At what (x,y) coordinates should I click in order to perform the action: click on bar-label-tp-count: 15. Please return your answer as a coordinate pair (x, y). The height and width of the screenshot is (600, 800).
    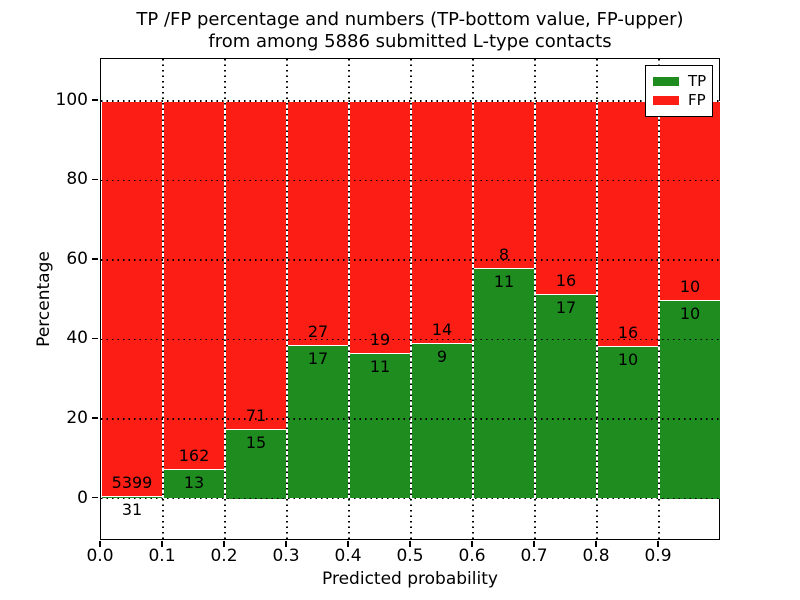
    Looking at the image, I should click on (256, 443).